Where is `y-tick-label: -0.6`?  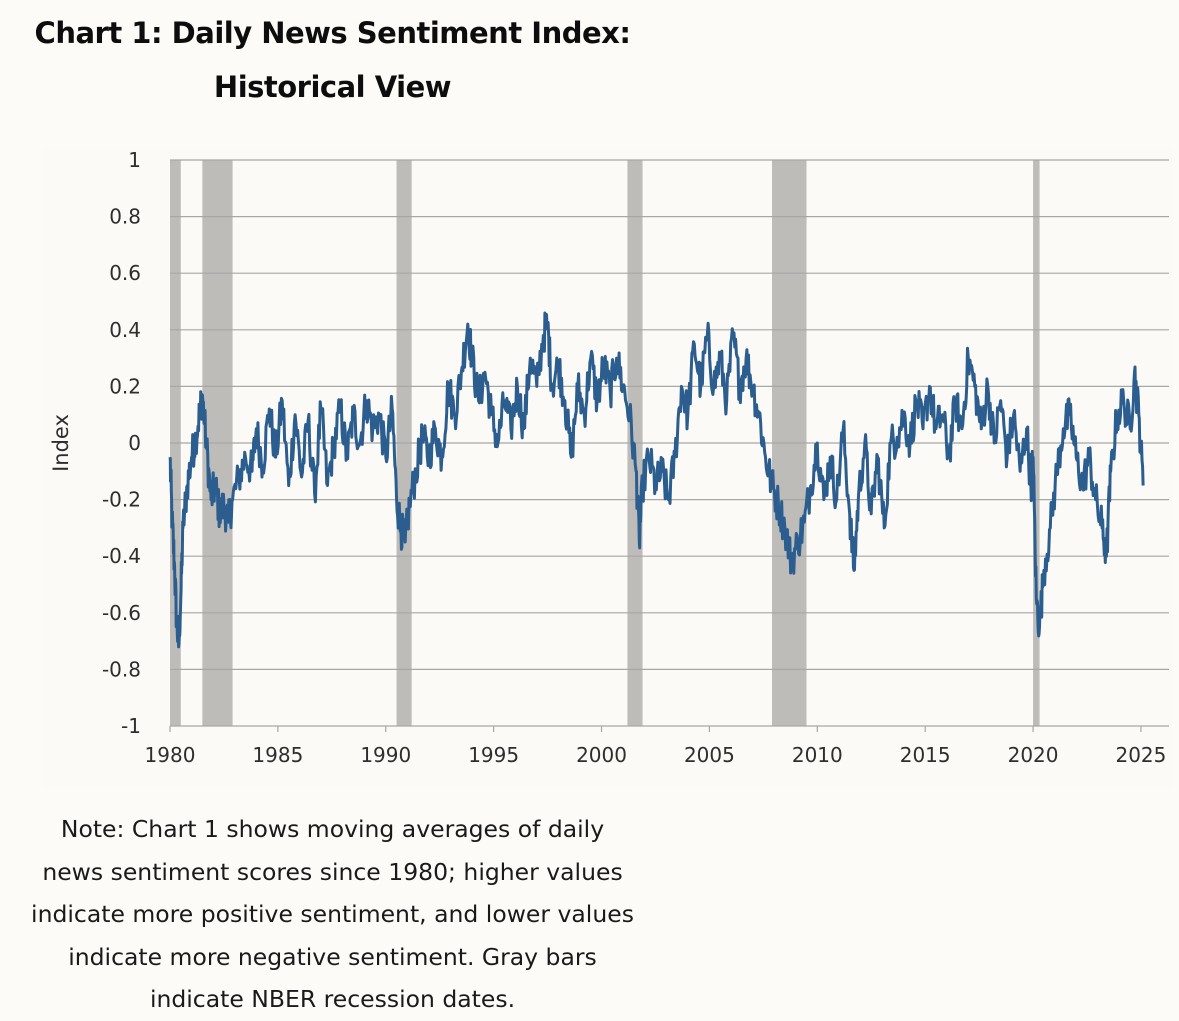 y-tick-label: -0.6 is located at coordinates (121, 613).